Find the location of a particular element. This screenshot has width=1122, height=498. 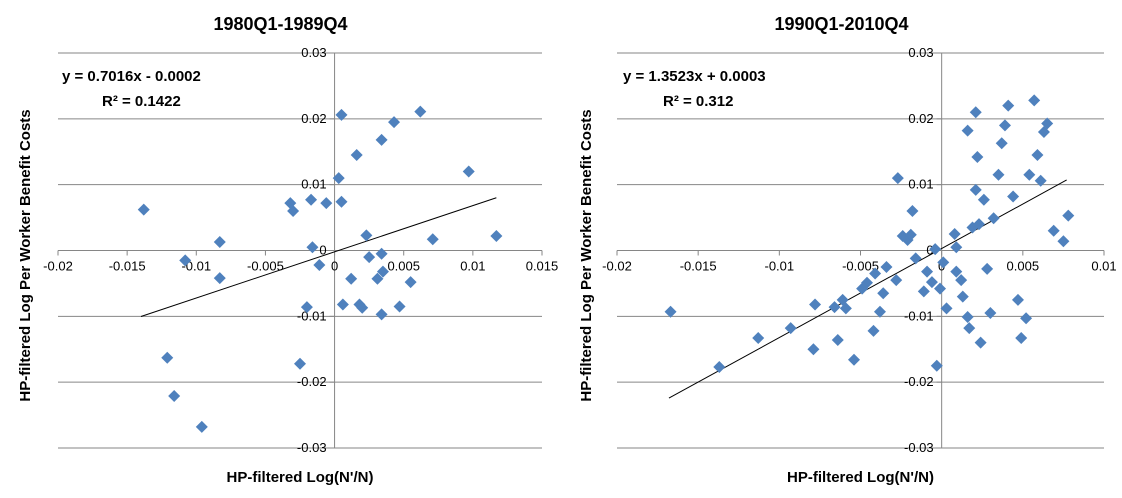

x-tick-label: -0.02 is located at coordinates (617, 266).